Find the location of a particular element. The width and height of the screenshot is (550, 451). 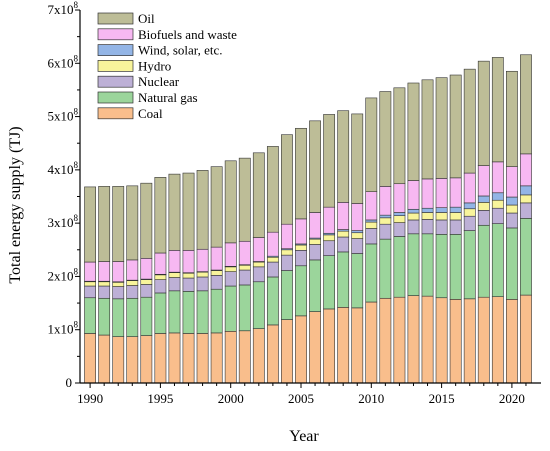

bar-segment-hydro-1996 is located at coordinates (174, 275).